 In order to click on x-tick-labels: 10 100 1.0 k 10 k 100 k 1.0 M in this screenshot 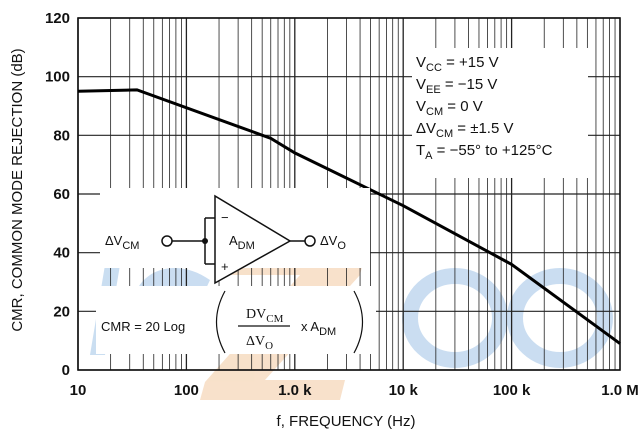, I will do `click(354, 390)`.